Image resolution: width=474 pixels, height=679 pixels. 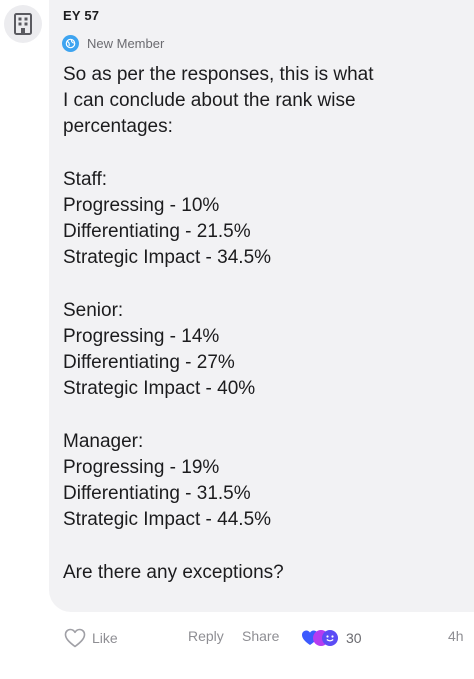 I want to click on post-body-line: Differentiating - 31.5%, so click(x=157, y=494).